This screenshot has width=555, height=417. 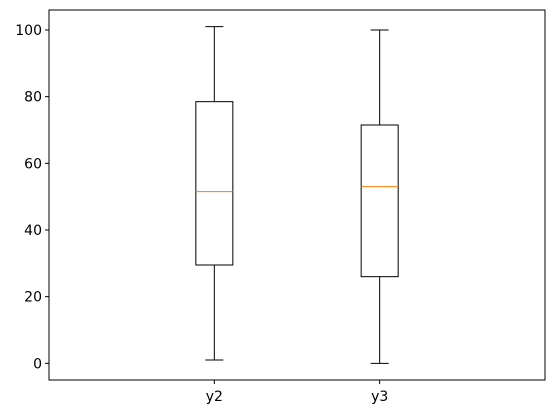 What do you see at coordinates (297, 392) in the screenshot?
I see `x-axis: y2 y3` at bounding box center [297, 392].